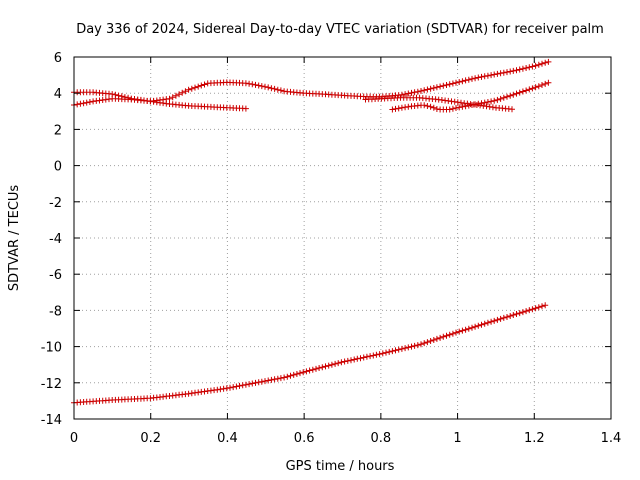 The height and width of the screenshot is (480, 640). What do you see at coordinates (457, 438) in the screenshot?
I see `x-tick-label: 1` at bounding box center [457, 438].